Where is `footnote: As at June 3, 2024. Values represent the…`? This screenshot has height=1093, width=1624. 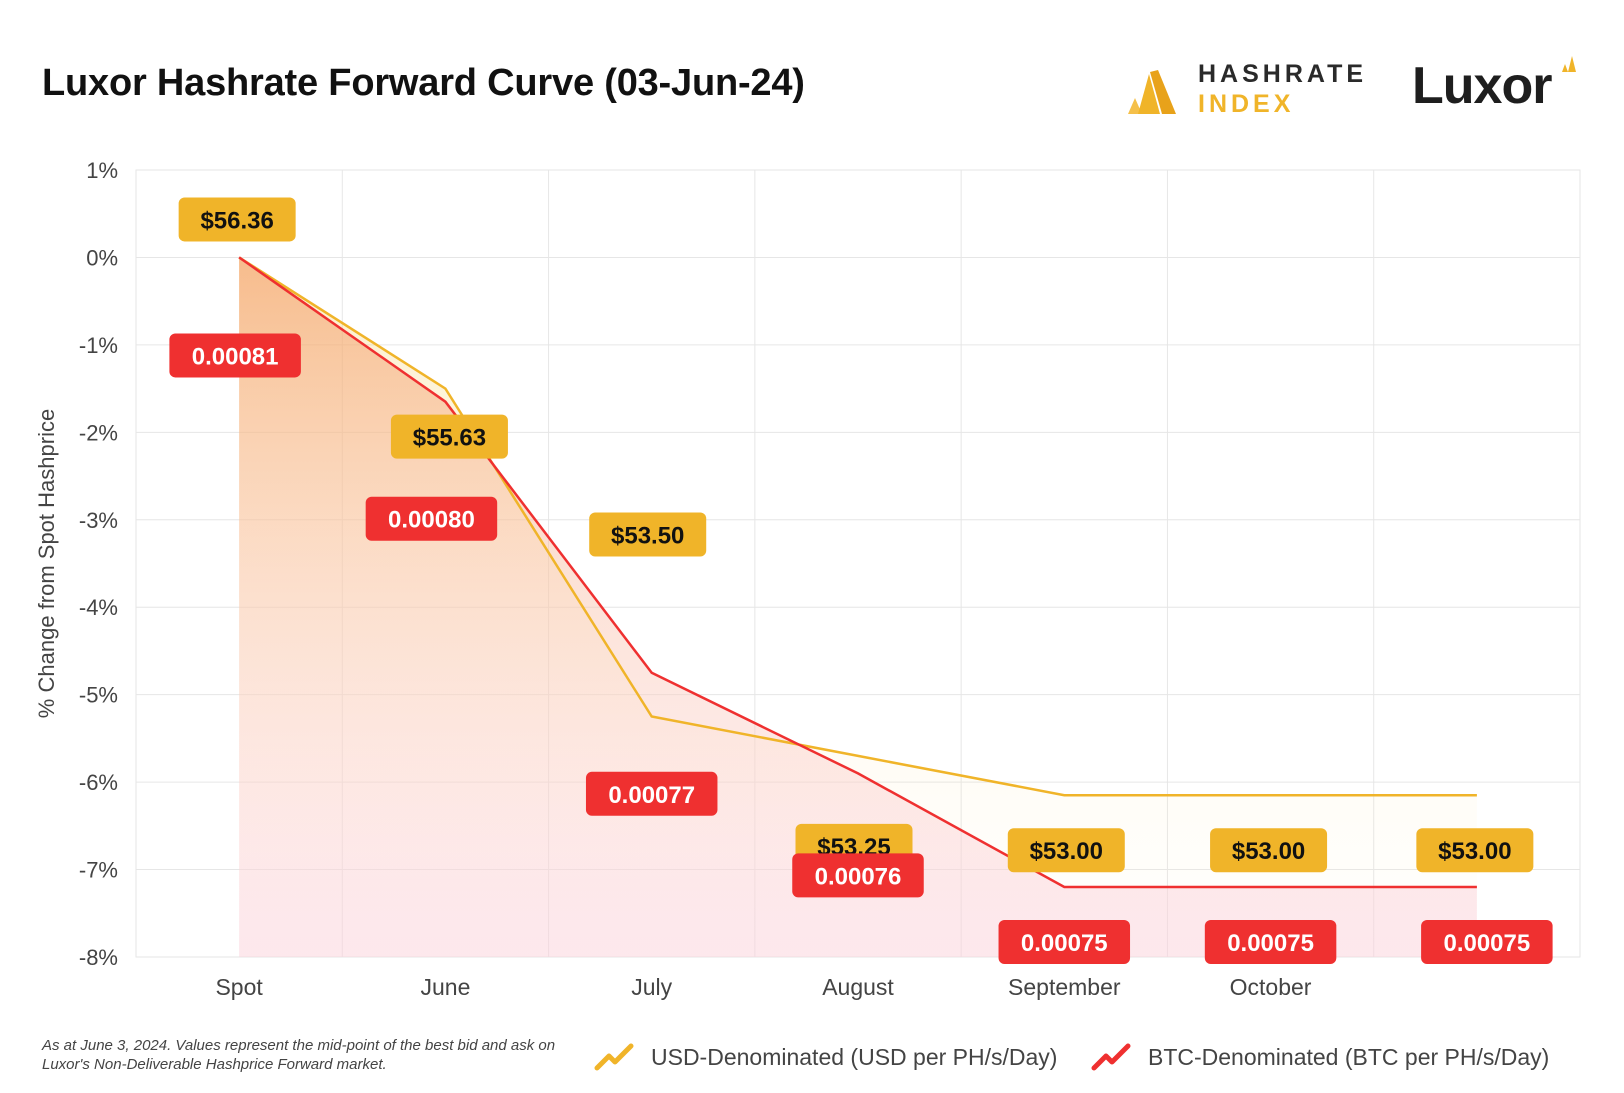
footnote: As at June 3, 2024. Values represent the… is located at coordinates (299, 1055).